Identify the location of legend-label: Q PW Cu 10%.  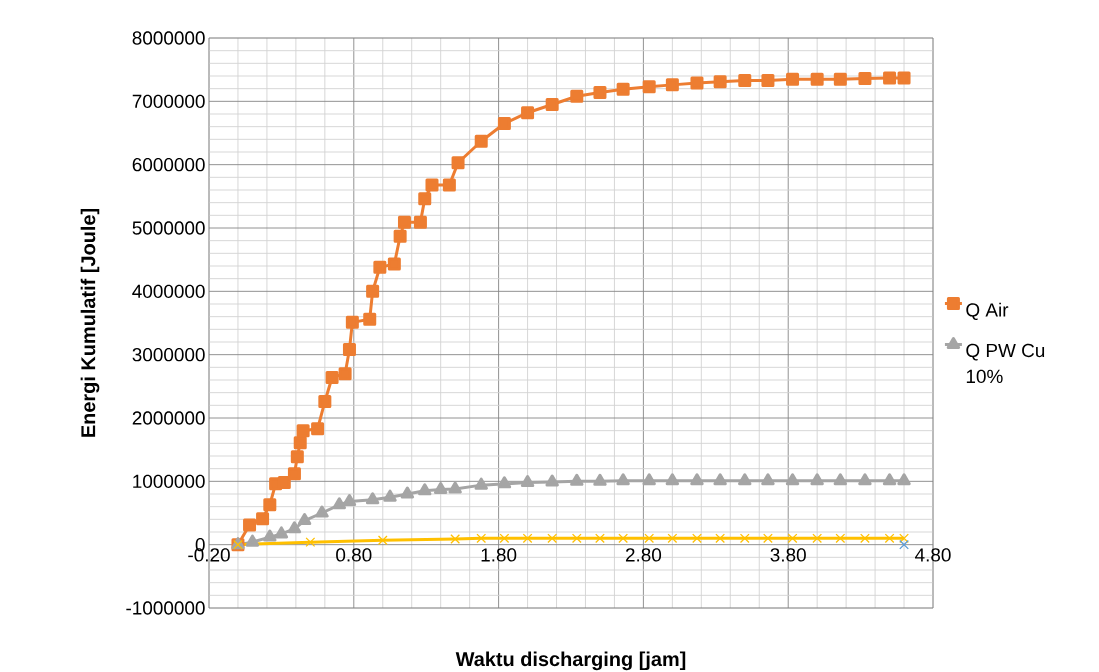
(1005, 363).